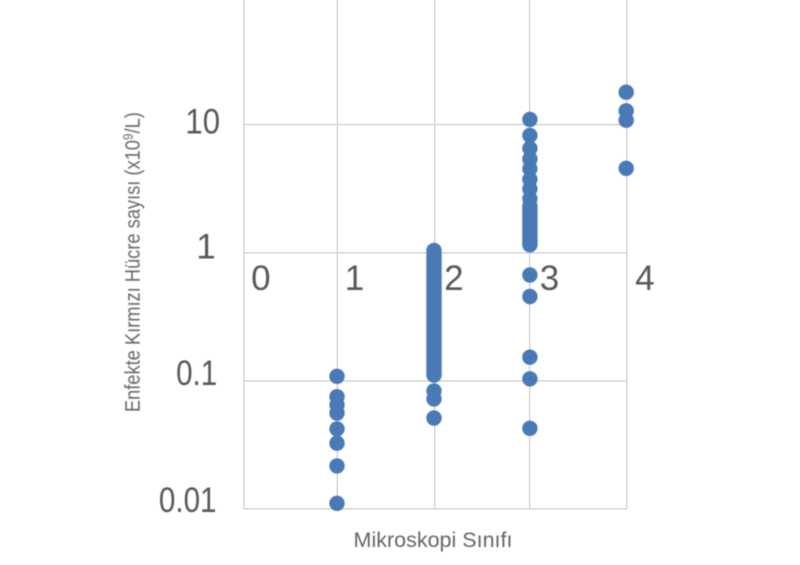  Describe the element at coordinates (202, 122) in the screenshot. I see `svg-text: 10` at that location.